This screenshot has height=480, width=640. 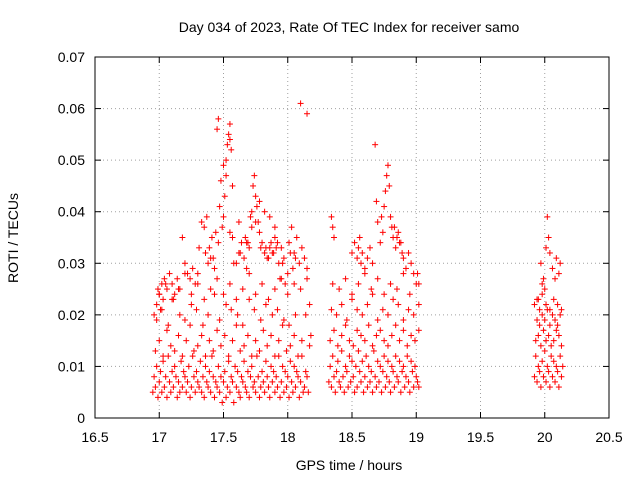 I want to click on x-tick-label: 17.5, so click(x=223, y=437).